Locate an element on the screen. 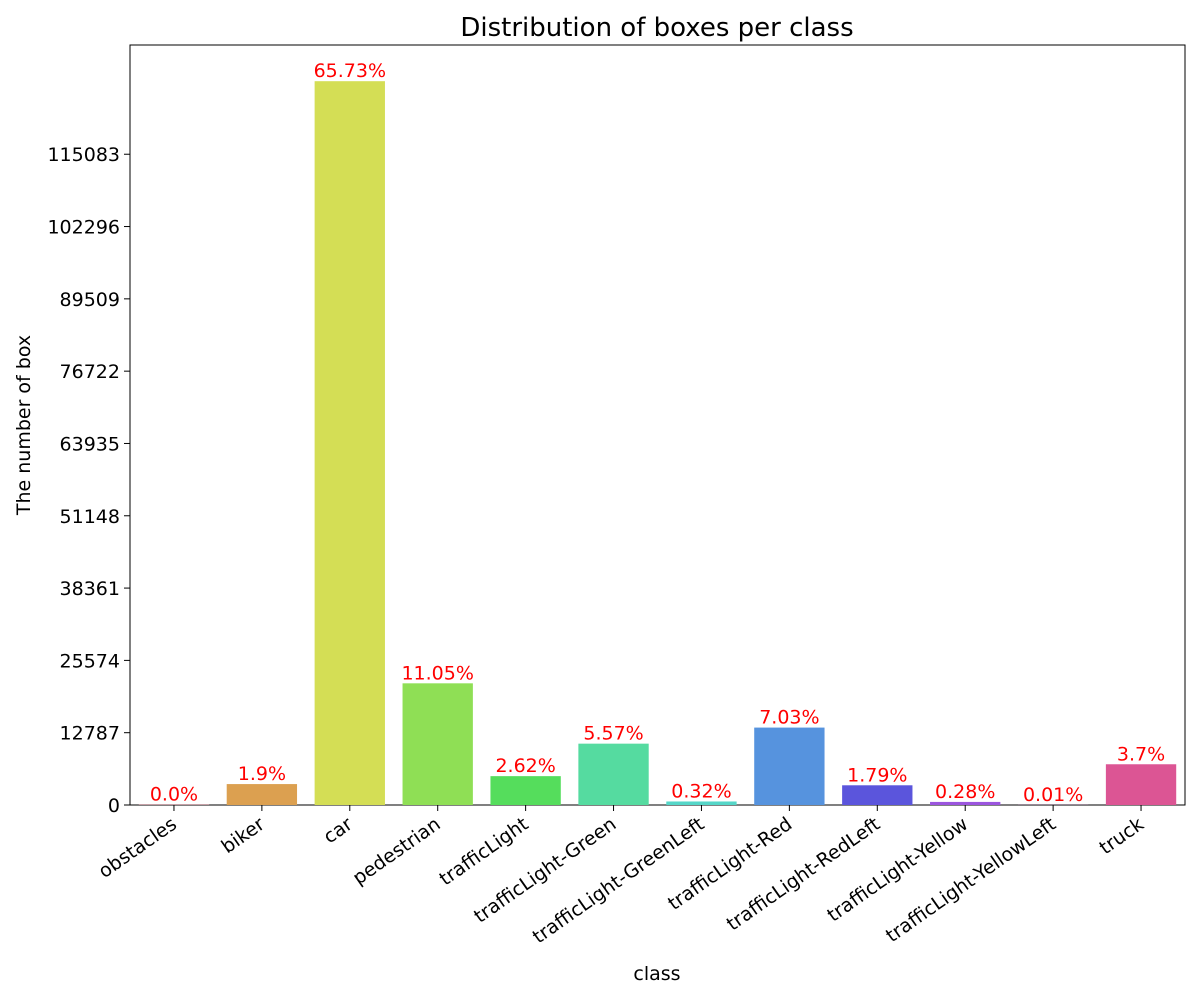  chart-title: Distribution of boxes per class is located at coordinates (656, 28).